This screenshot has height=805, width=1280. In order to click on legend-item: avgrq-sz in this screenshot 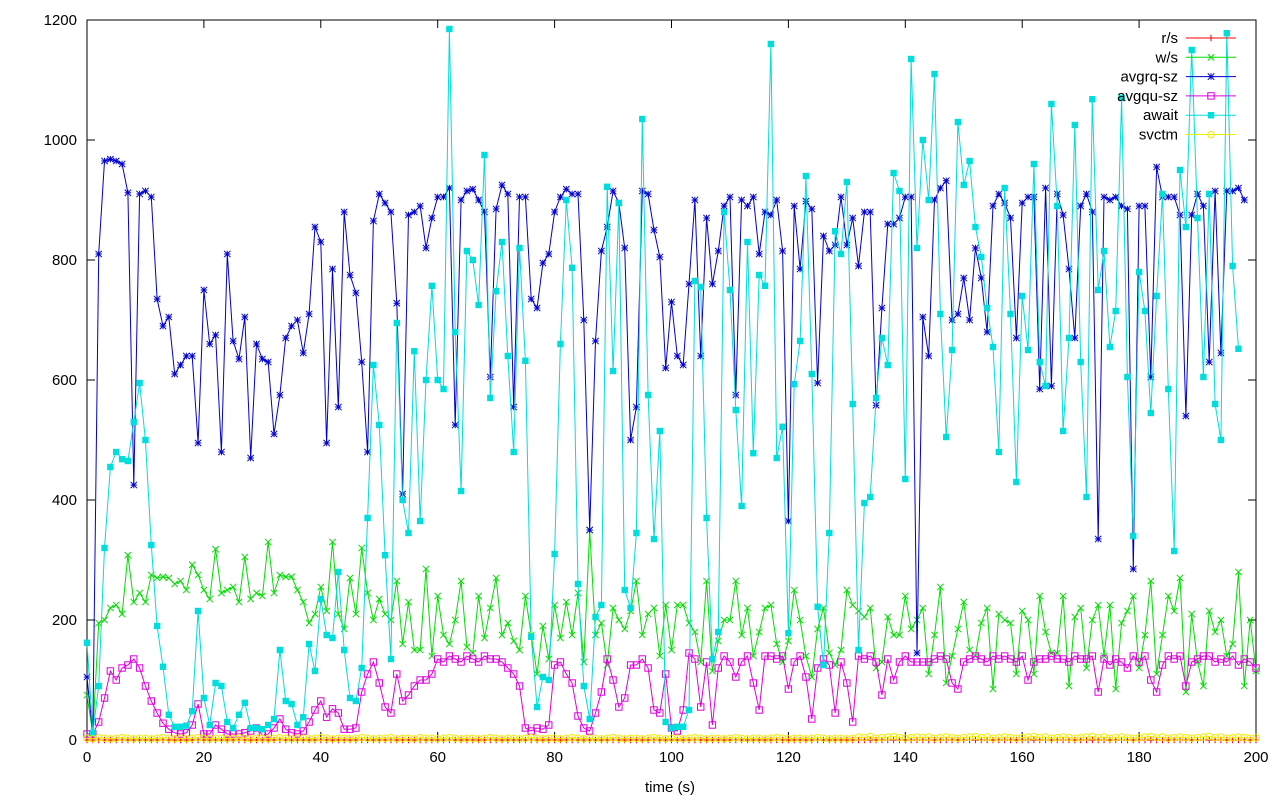, I will do `click(1178, 77)`.